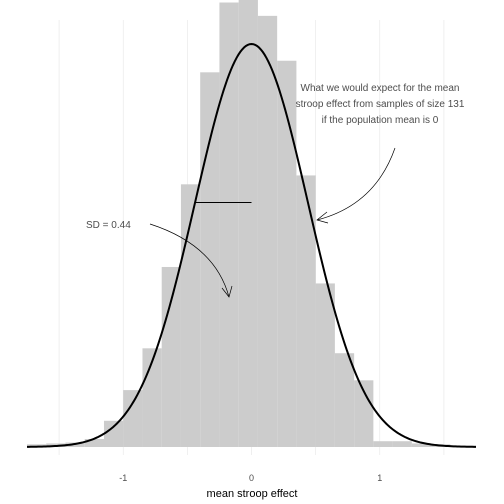 Image resolution: width=504 pixels, height=504 pixels. Describe the element at coordinates (123, 478) in the screenshot. I see `x-tick-label: -1` at that location.